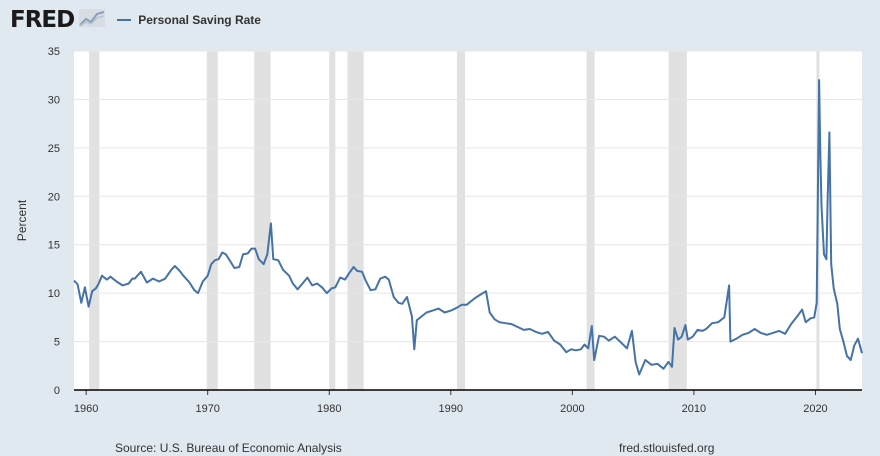 The image size is (880, 456). What do you see at coordinates (199, 20) in the screenshot?
I see `legend-label: Personal Saving Rate` at bounding box center [199, 20].